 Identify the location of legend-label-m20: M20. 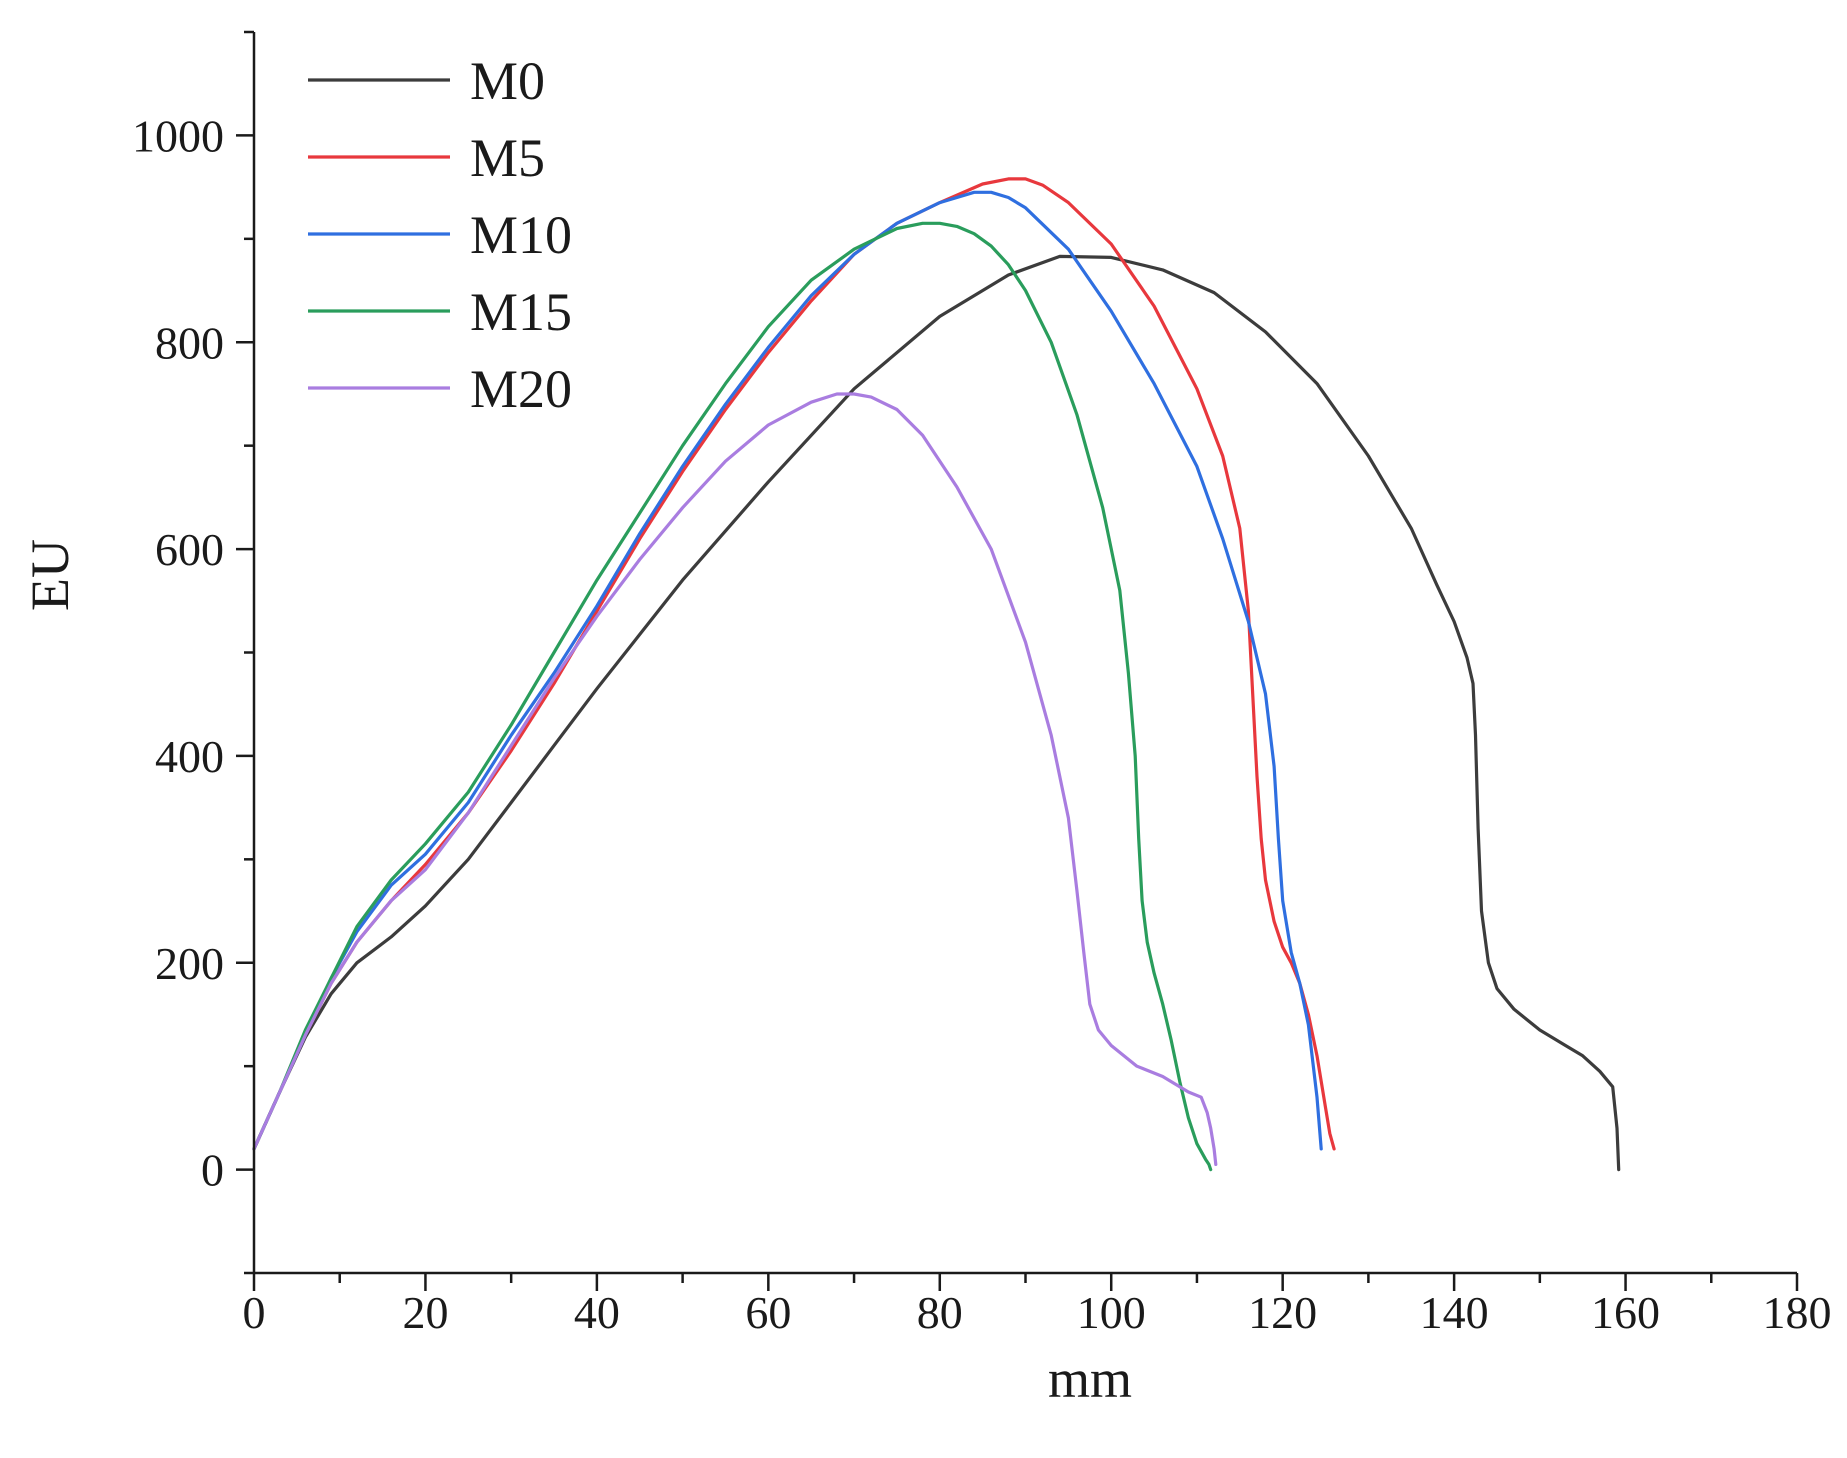
(521, 389).